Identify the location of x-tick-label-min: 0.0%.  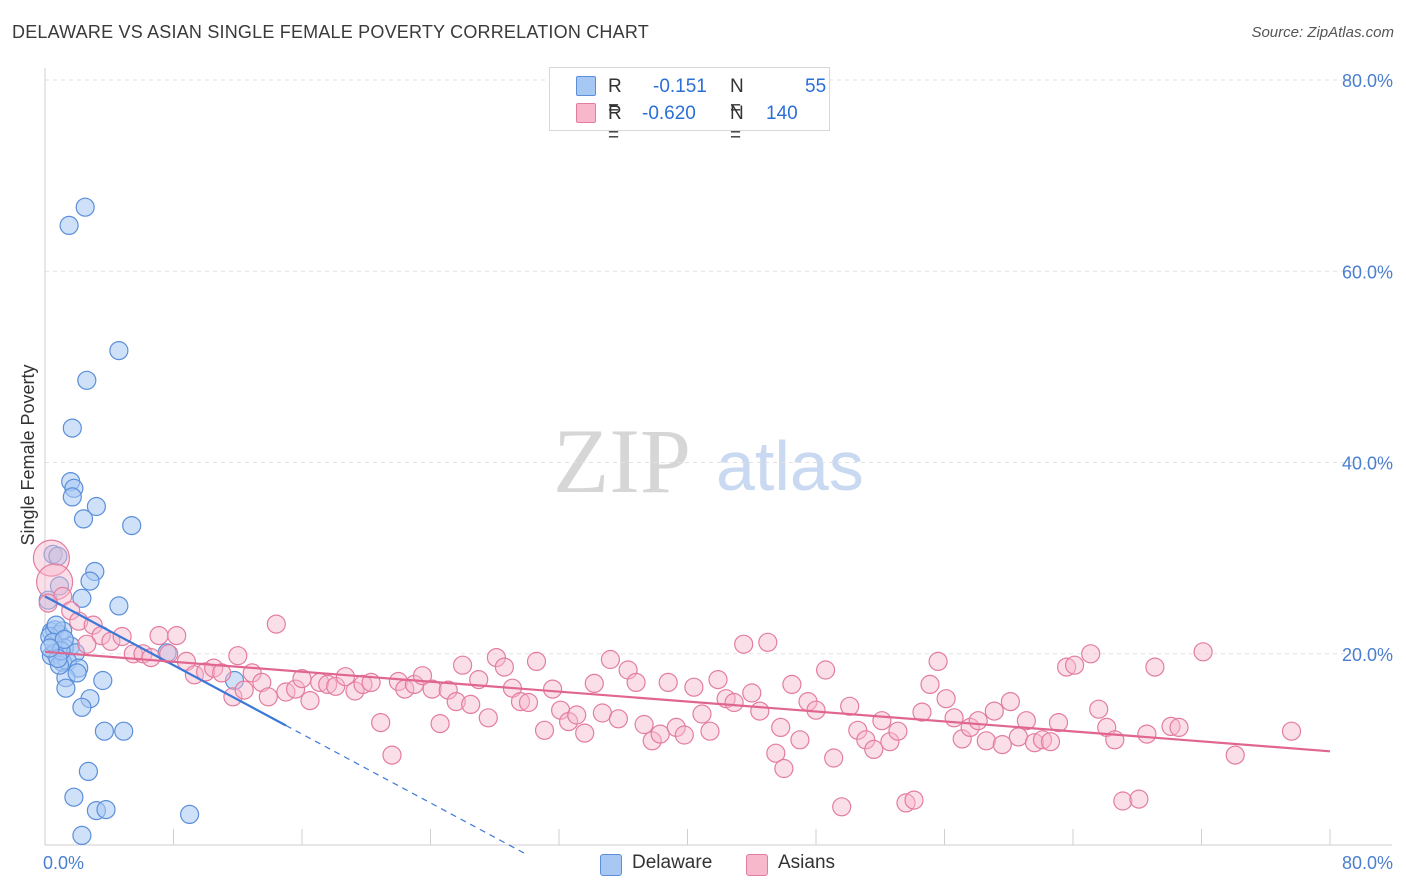
(63, 863).